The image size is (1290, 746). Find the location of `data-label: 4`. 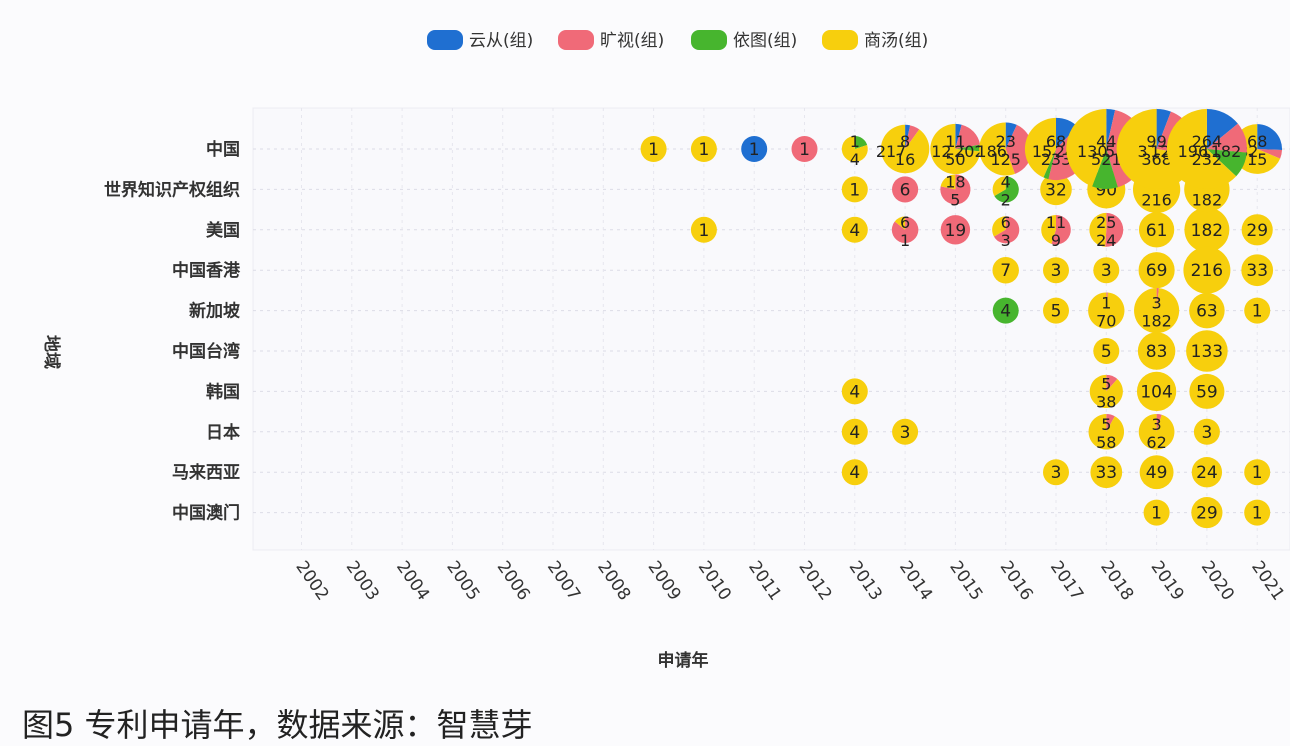

data-label: 4 is located at coordinates (854, 231).